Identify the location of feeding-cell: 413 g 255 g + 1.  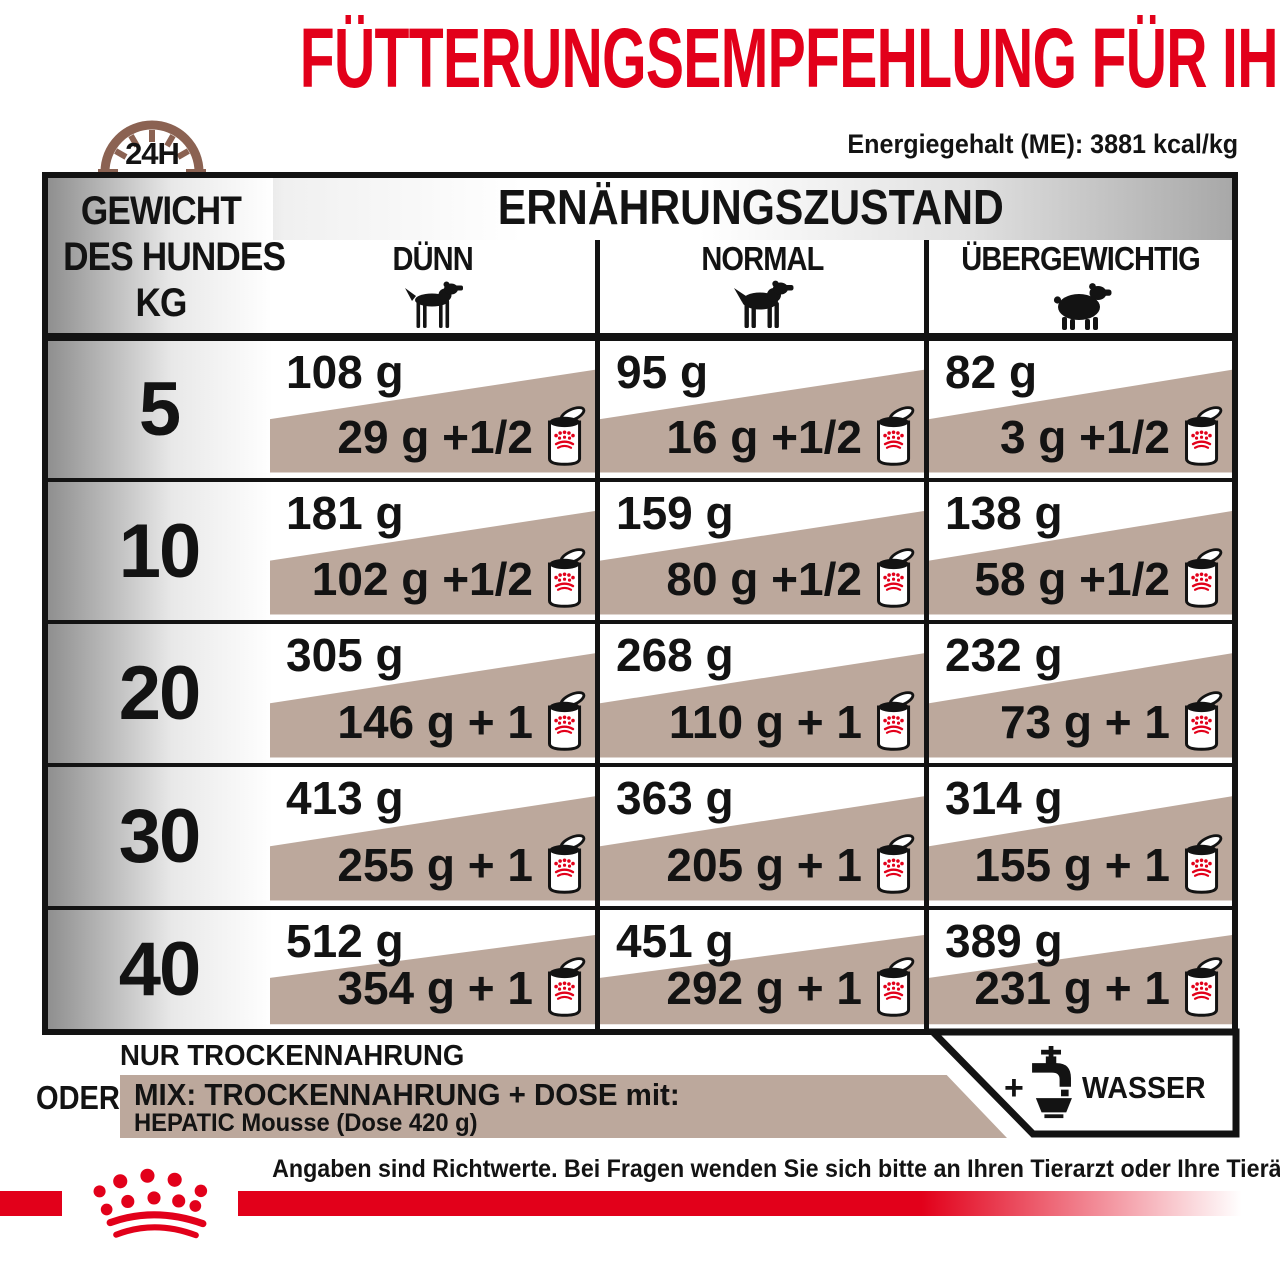
(432, 836).